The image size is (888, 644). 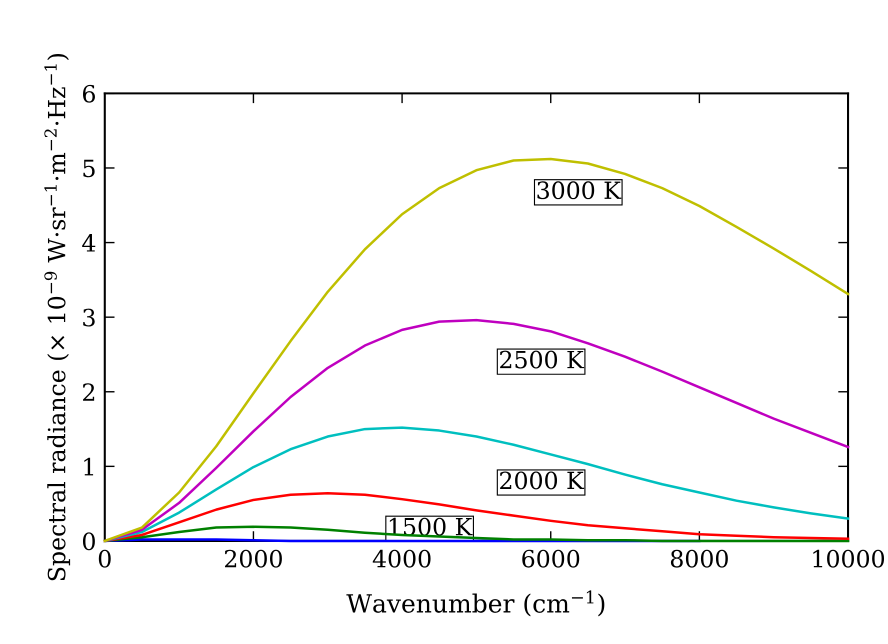 I want to click on y-tick-label: 5, so click(x=89, y=169).